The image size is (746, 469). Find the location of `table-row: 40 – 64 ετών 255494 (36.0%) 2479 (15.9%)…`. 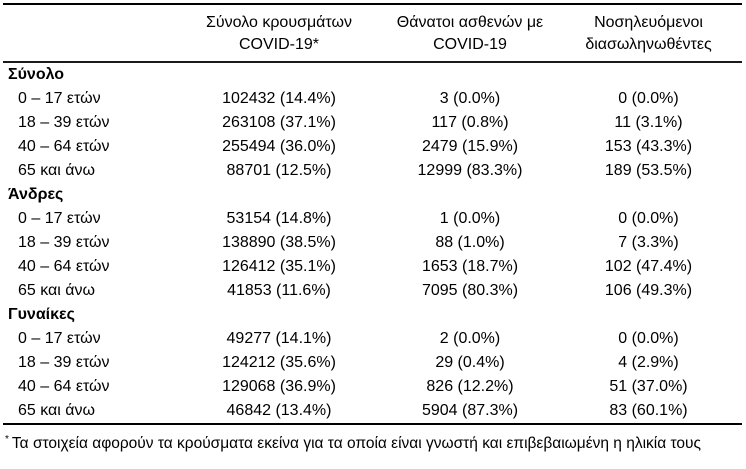

table-row: 40 – 64 ετών 255494 (36.0%) 2479 (15.9%)… is located at coordinates (372, 147).